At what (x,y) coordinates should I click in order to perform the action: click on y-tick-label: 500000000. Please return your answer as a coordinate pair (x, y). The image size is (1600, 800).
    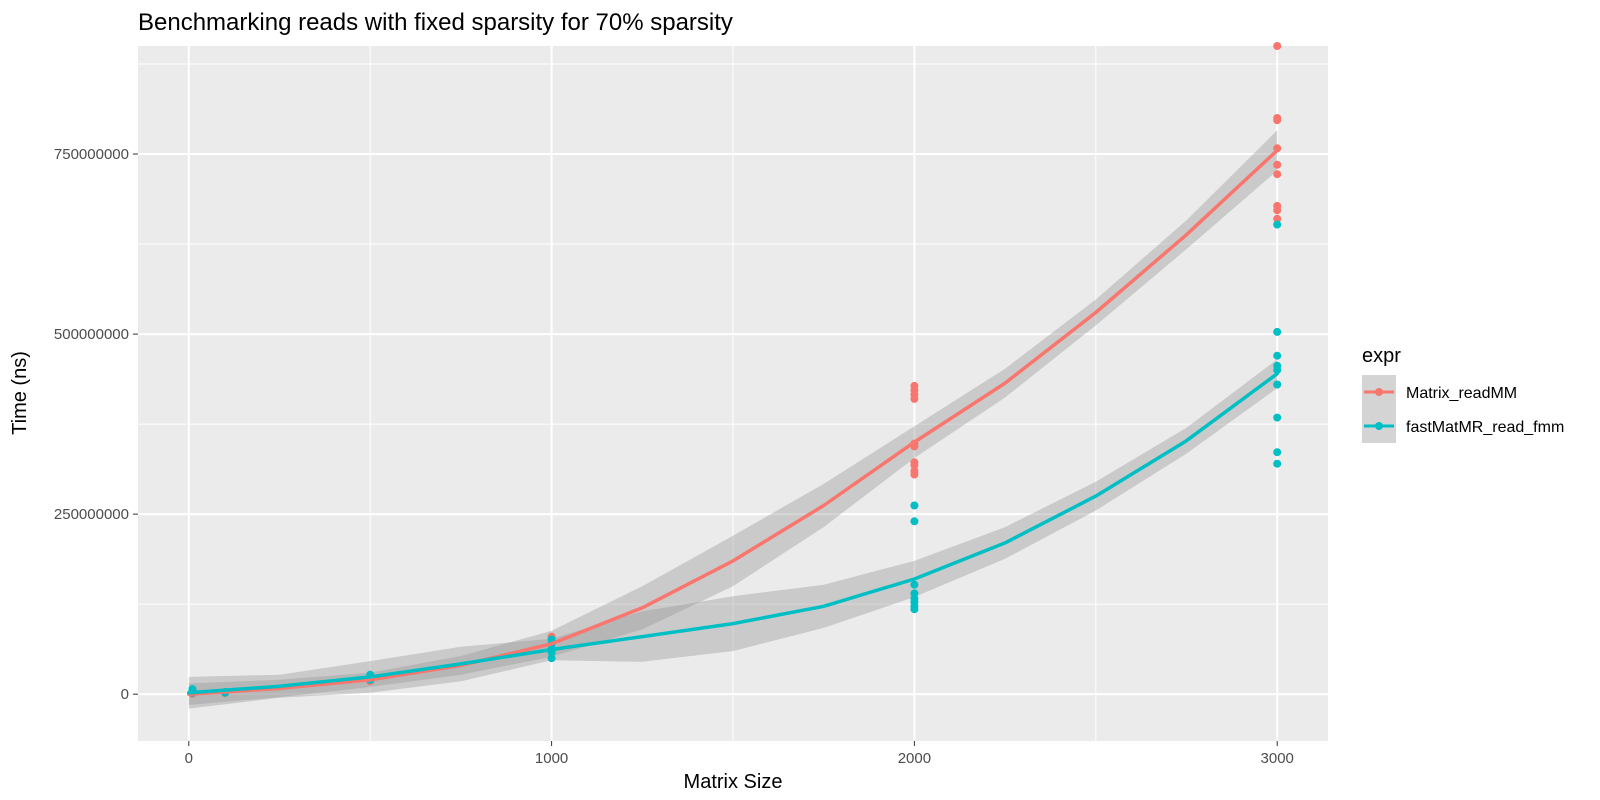
    Looking at the image, I should click on (91, 334).